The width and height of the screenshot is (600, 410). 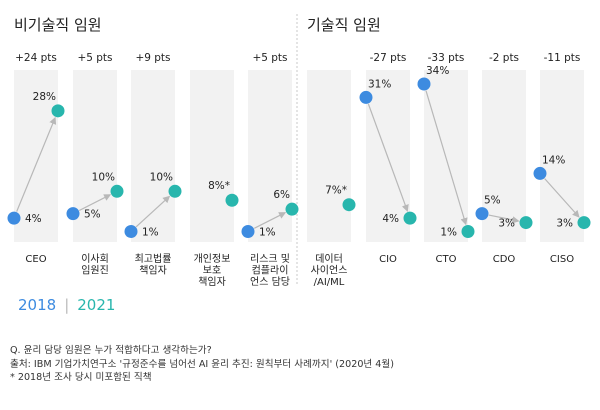 What do you see at coordinates (437, 71) in the screenshot?
I see `value-label-2018: 34%` at bounding box center [437, 71].